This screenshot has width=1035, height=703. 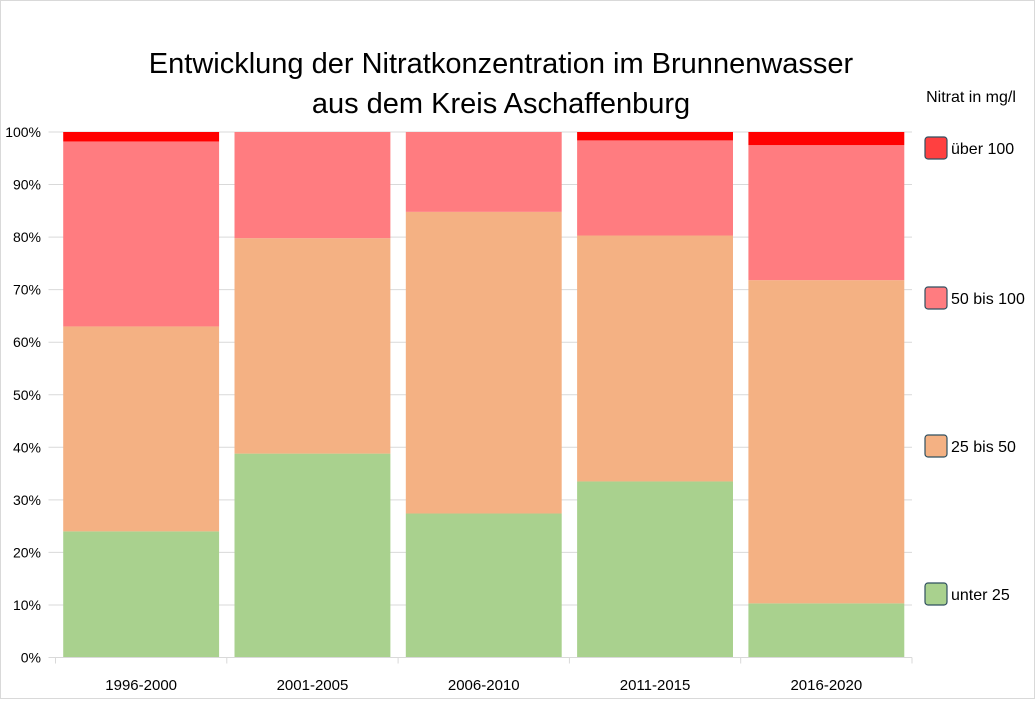 I want to click on legend-label: unter 25, so click(x=980, y=595).